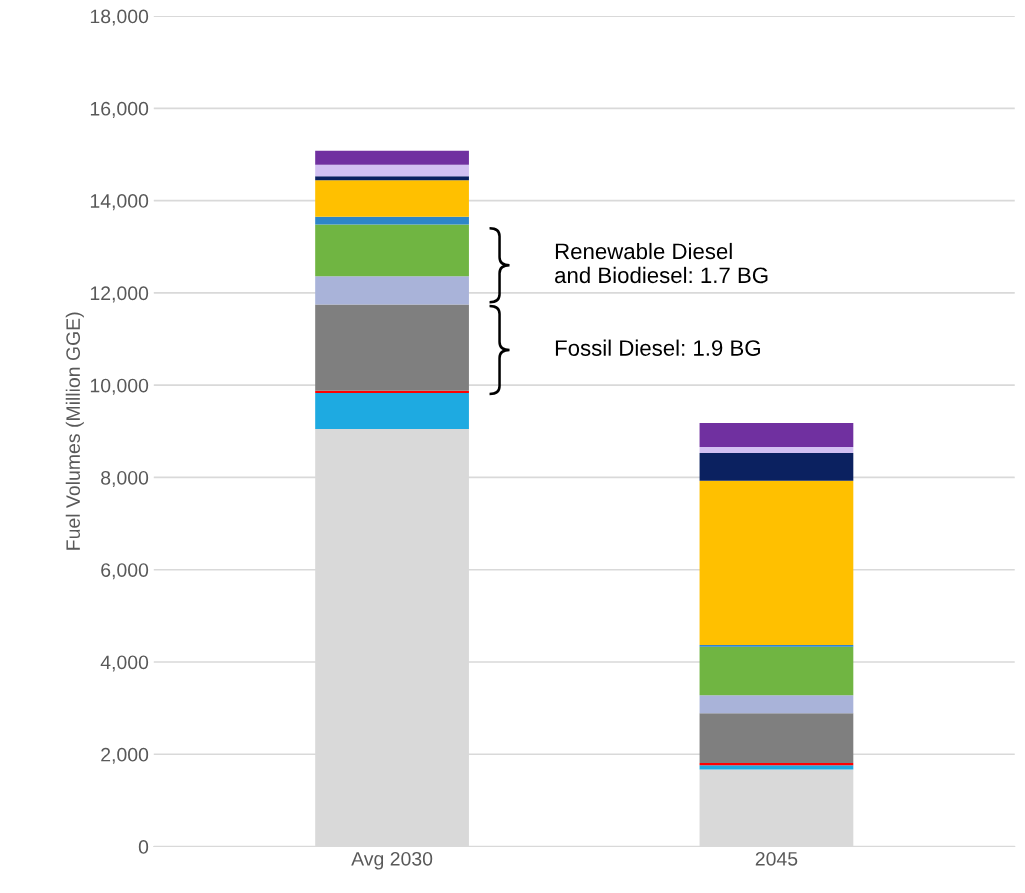  I want to click on y-tick-label: 6,000, so click(125, 571).